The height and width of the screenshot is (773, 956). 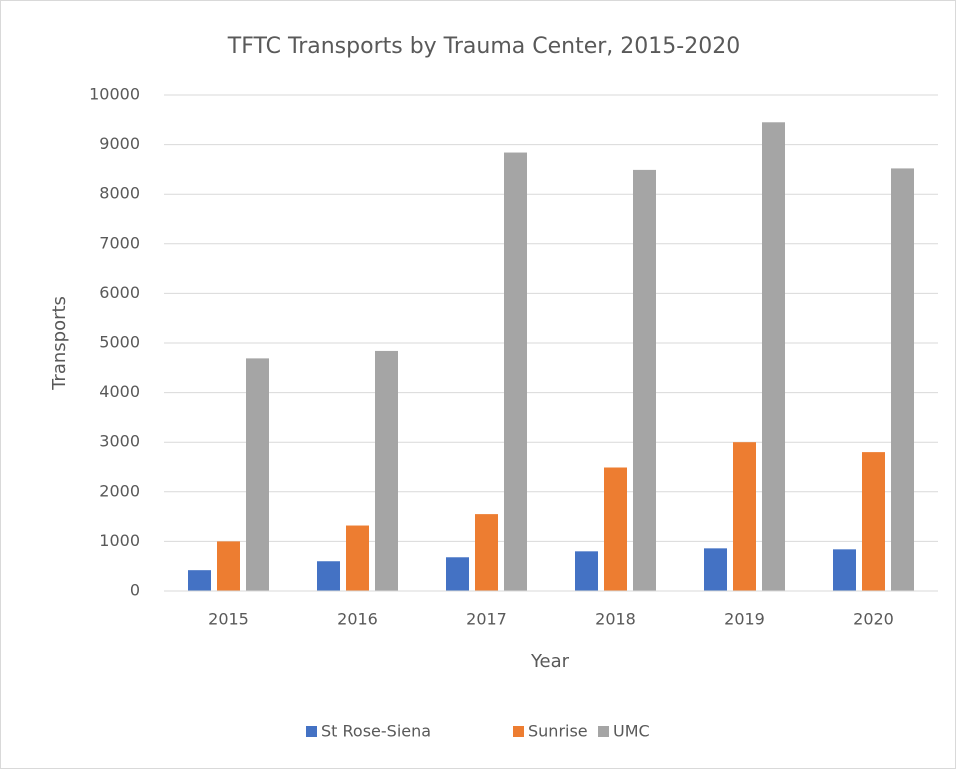 What do you see at coordinates (114, 94) in the screenshot?
I see `y-tick-label: 10000` at bounding box center [114, 94].